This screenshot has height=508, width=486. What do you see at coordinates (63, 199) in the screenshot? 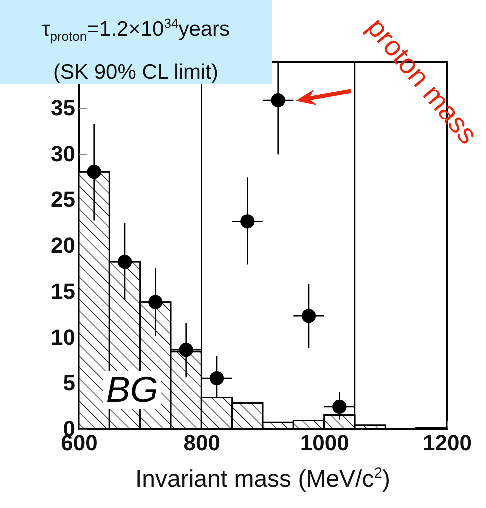
I see `y-tick-label: 25` at bounding box center [63, 199].